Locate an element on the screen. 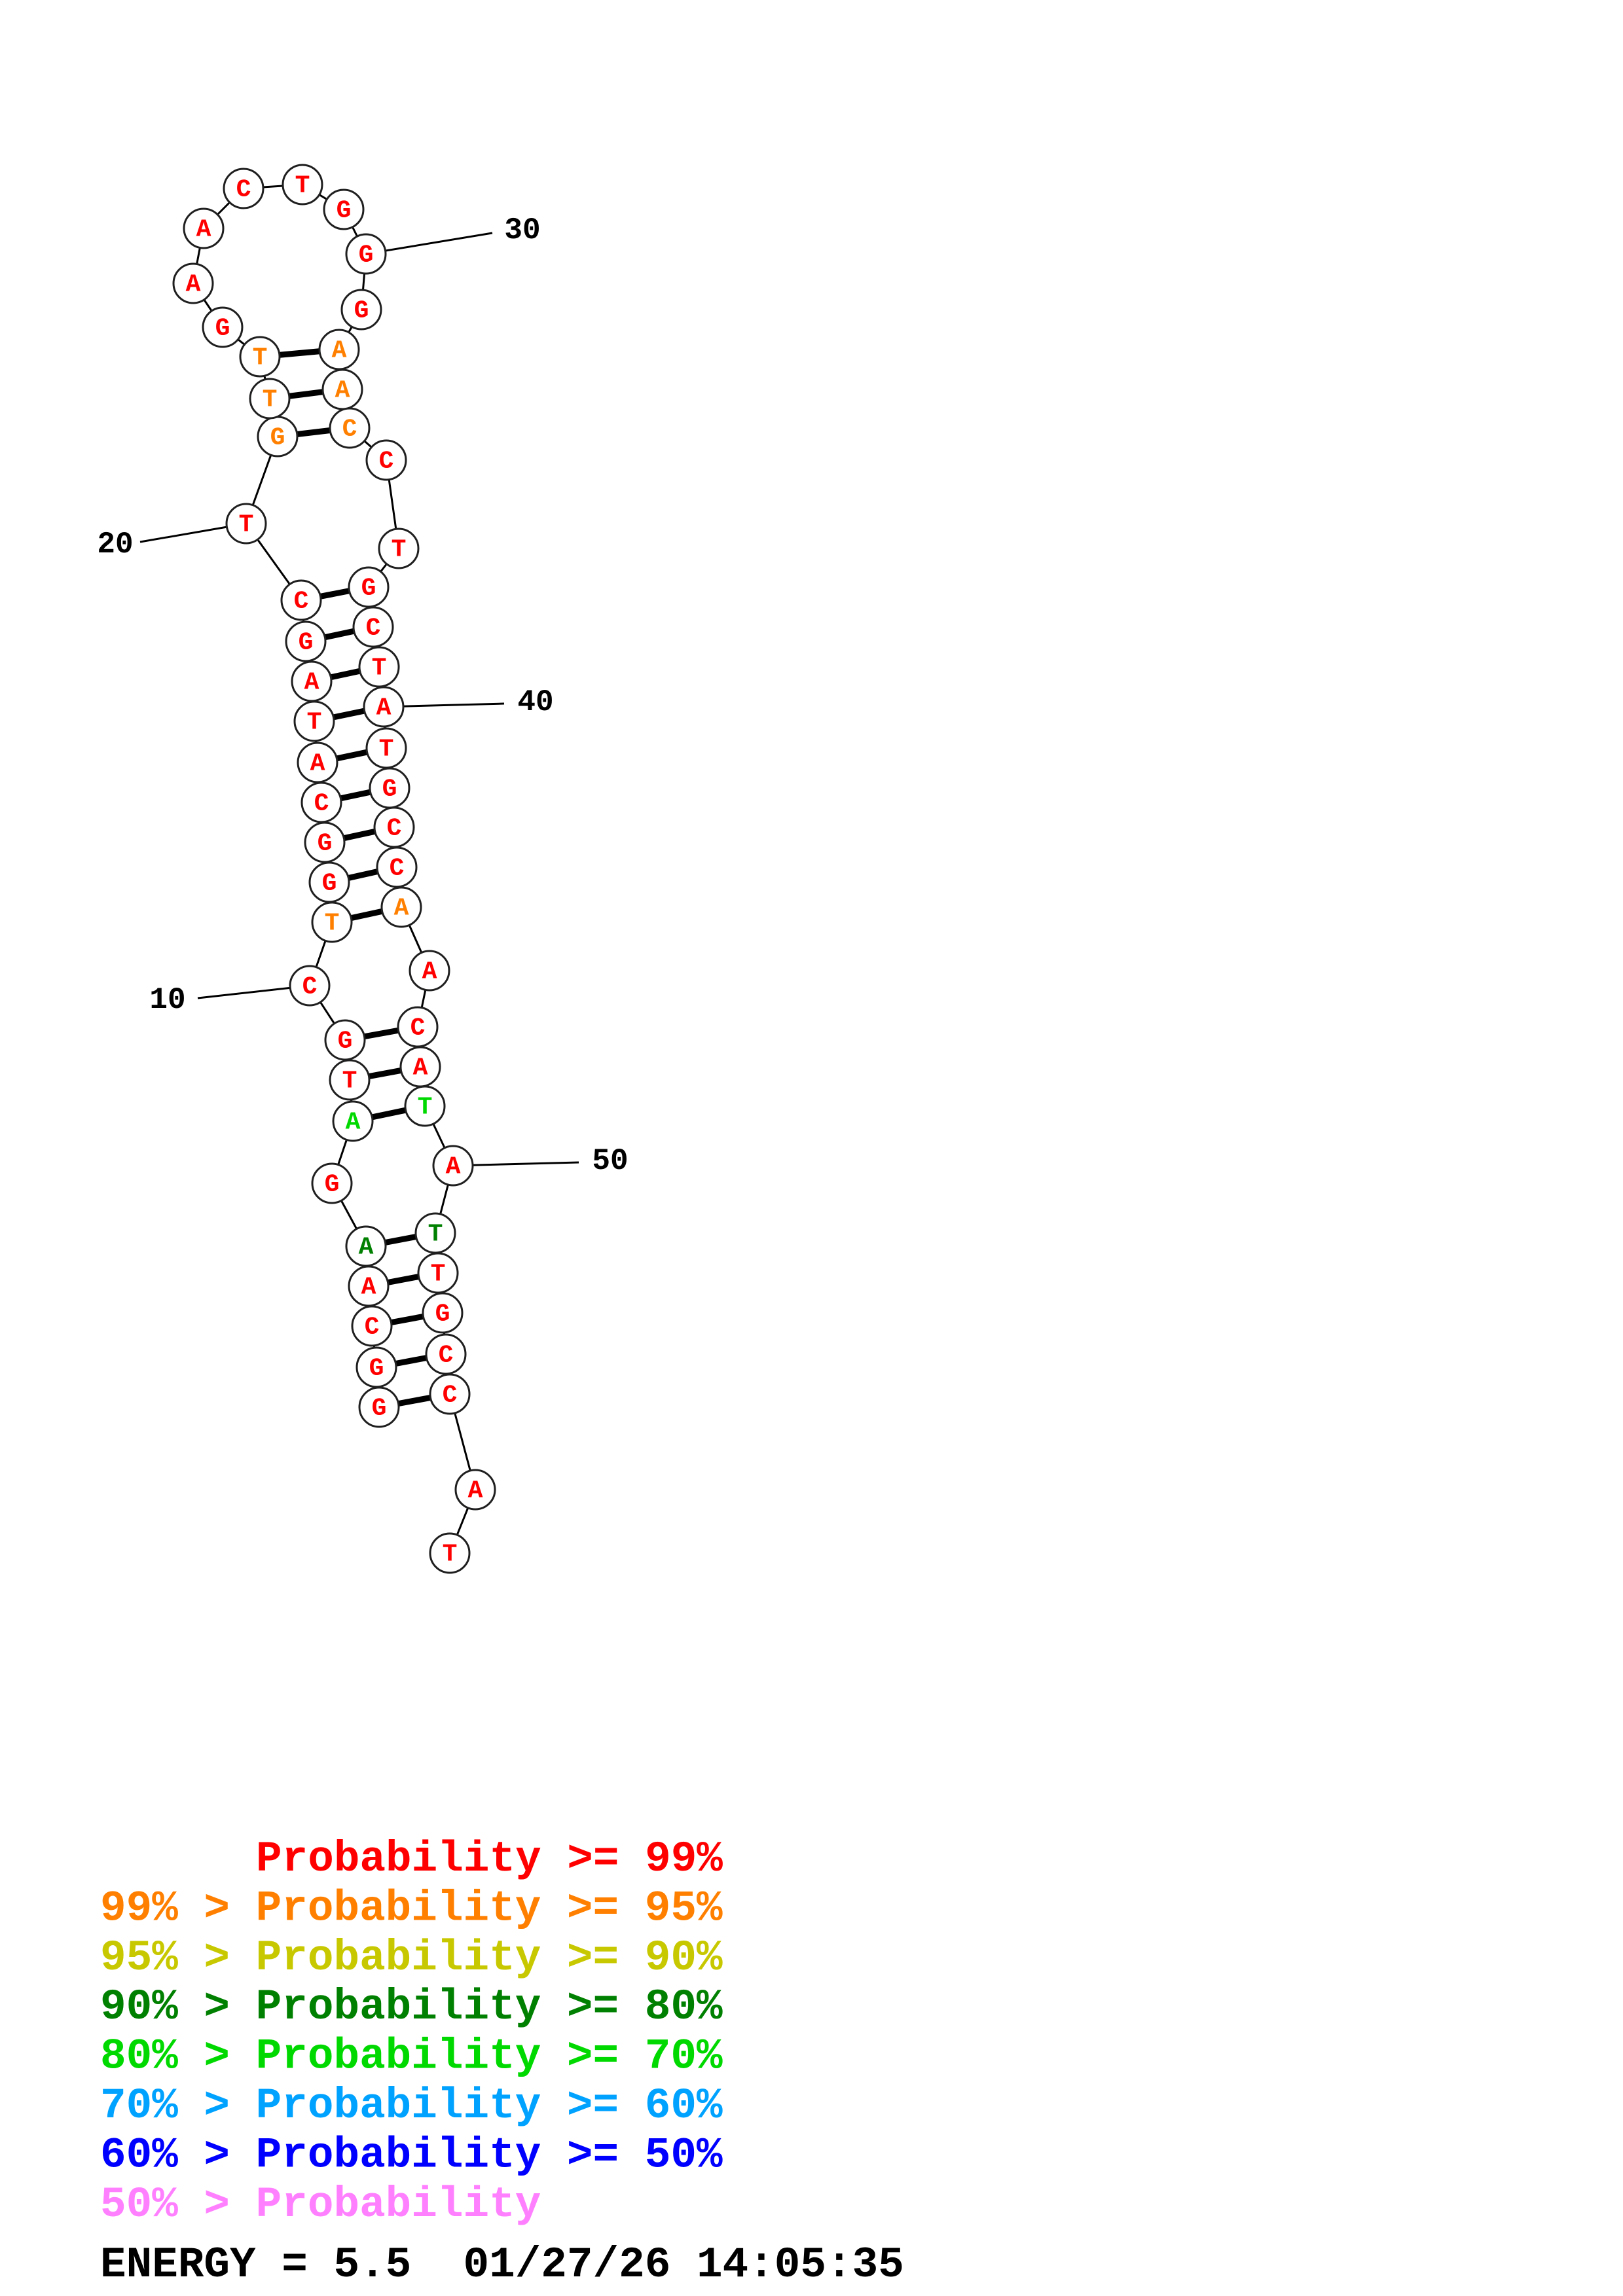 The height and width of the screenshot is (2296, 1623). position-labels: 10 20 30 40 50 is located at coordinates (362, 695).